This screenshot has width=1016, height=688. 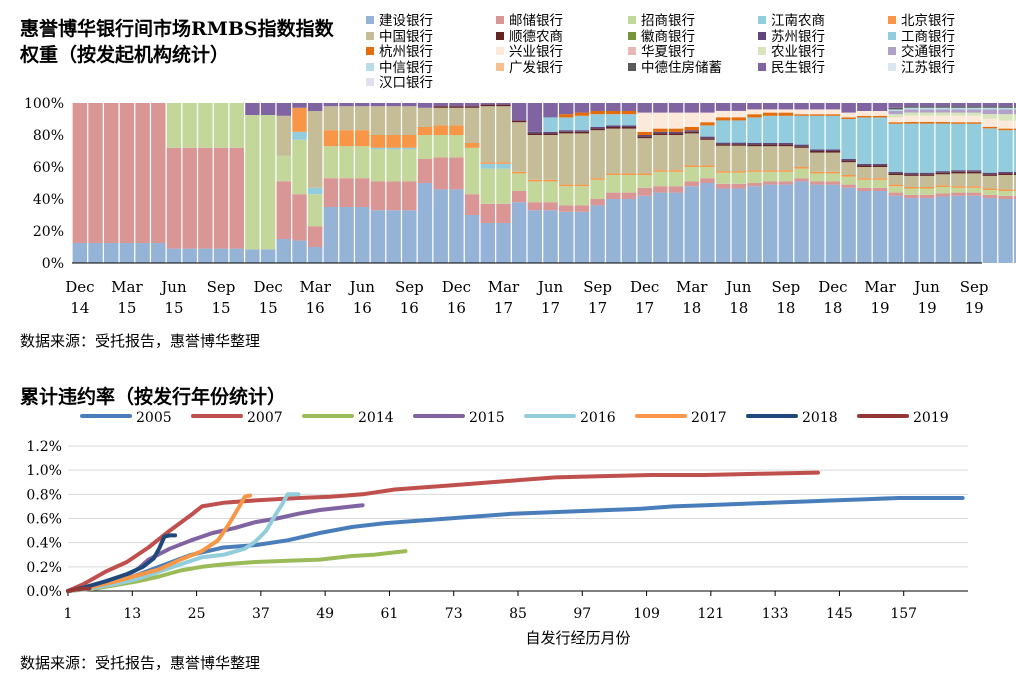 What do you see at coordinates (798, 52) in the screenshot?
I see `legend-label: 农业银行` at bounding box center [798, 52].